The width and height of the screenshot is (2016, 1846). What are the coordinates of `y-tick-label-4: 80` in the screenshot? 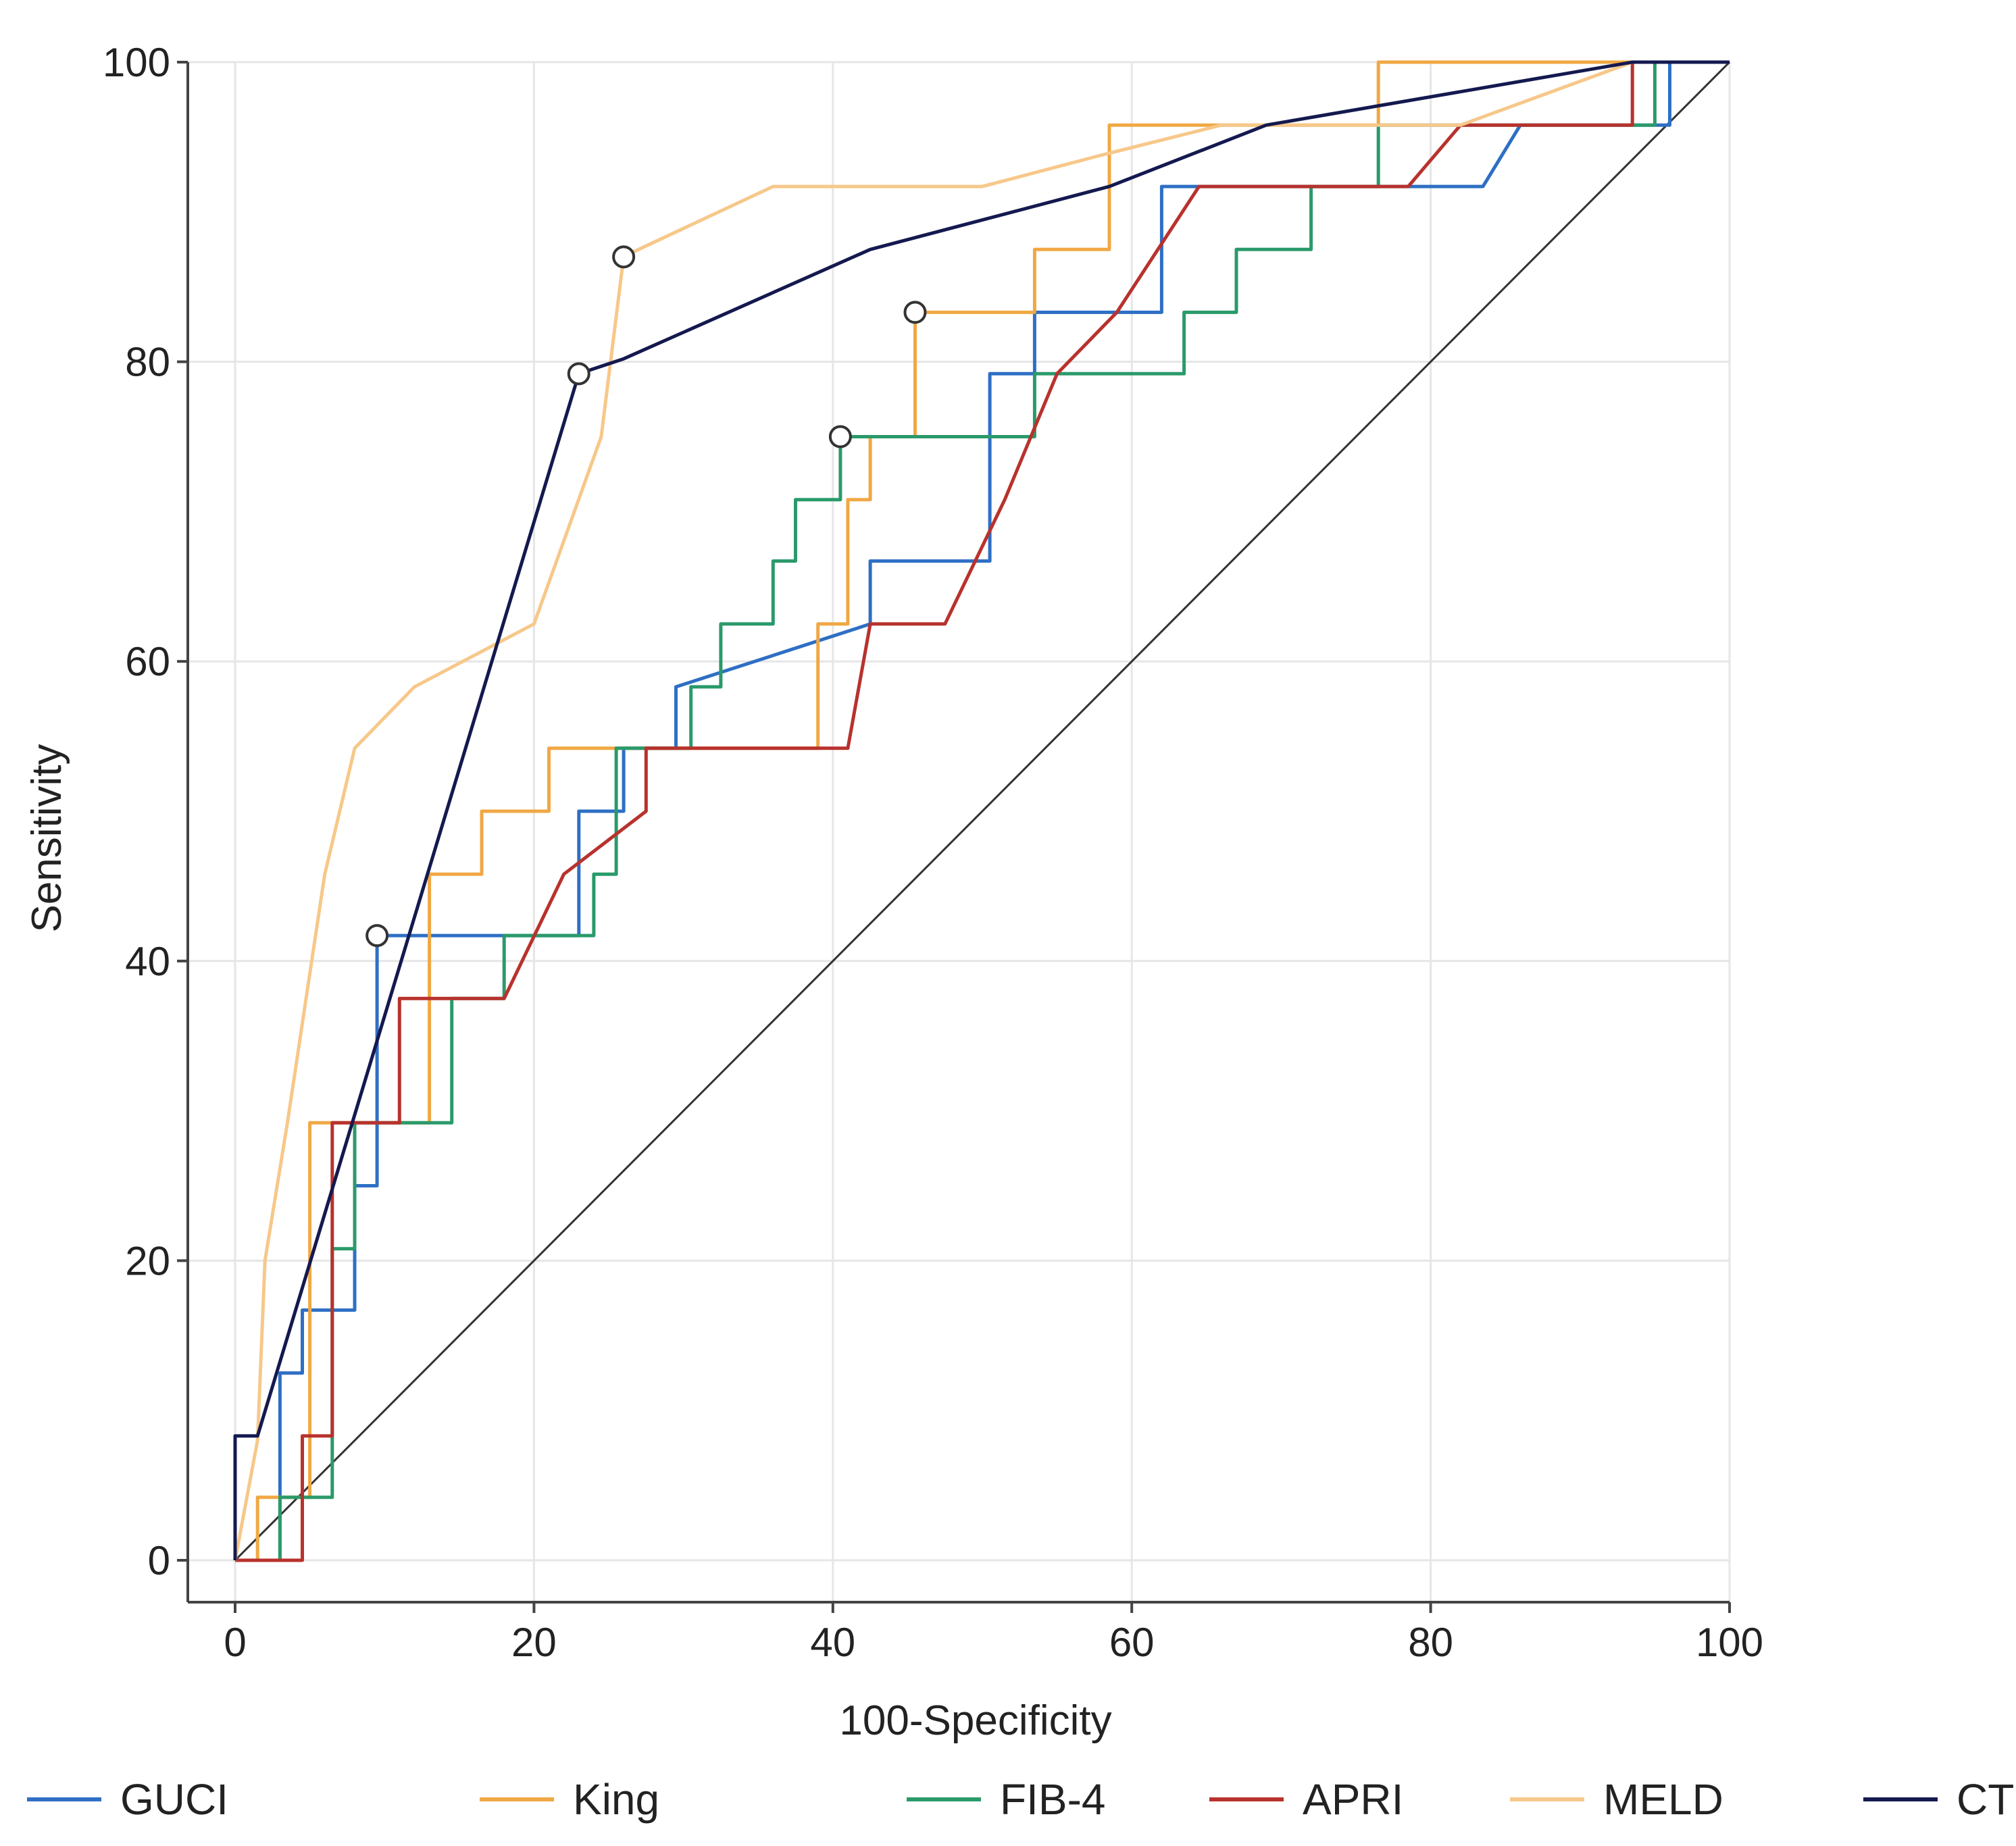 It's located at (147, 363).